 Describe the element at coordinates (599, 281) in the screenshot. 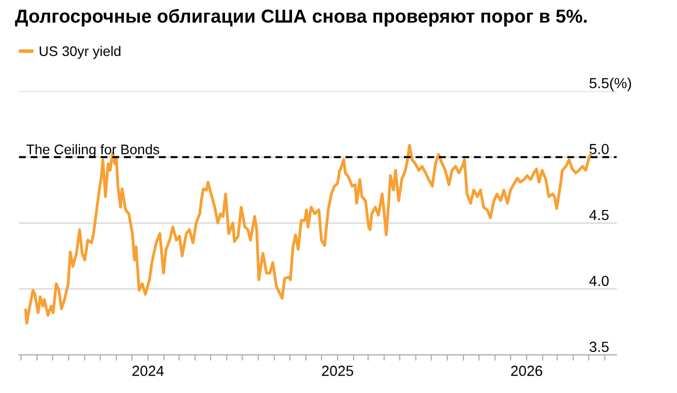

I see `y-tick-label: 4.0` at that location.